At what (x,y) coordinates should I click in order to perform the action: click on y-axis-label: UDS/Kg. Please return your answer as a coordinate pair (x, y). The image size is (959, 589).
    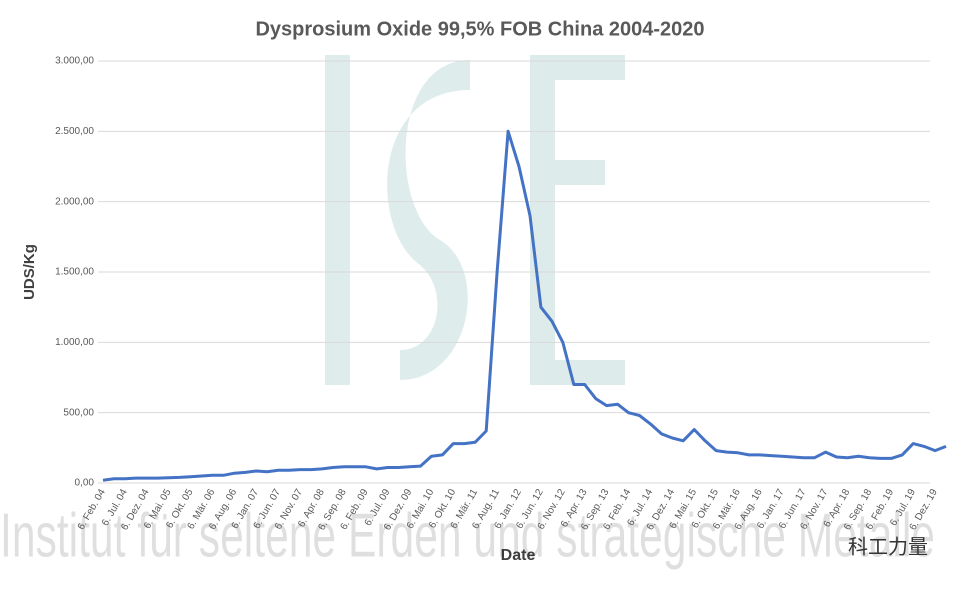
    Looking at the image, I should click on (29, 272).